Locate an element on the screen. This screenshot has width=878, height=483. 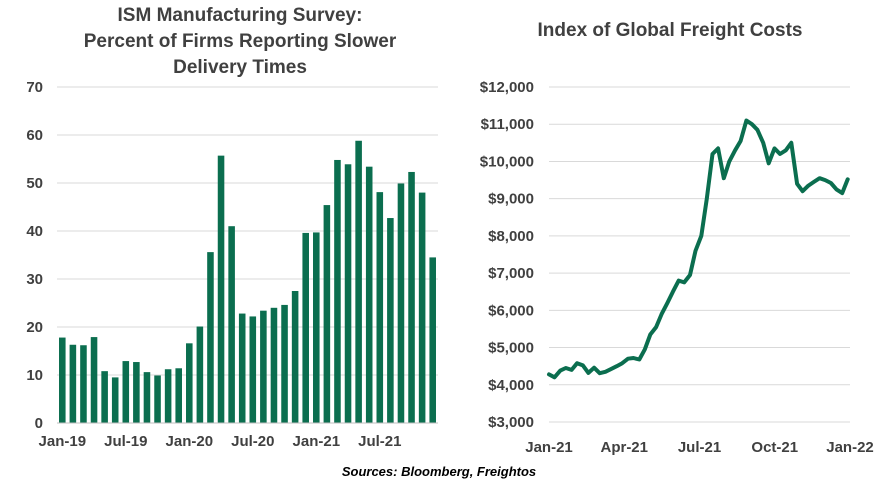
left-title-line-1: ISM Manufacturing Survey: is located at coordinates (240, 15).